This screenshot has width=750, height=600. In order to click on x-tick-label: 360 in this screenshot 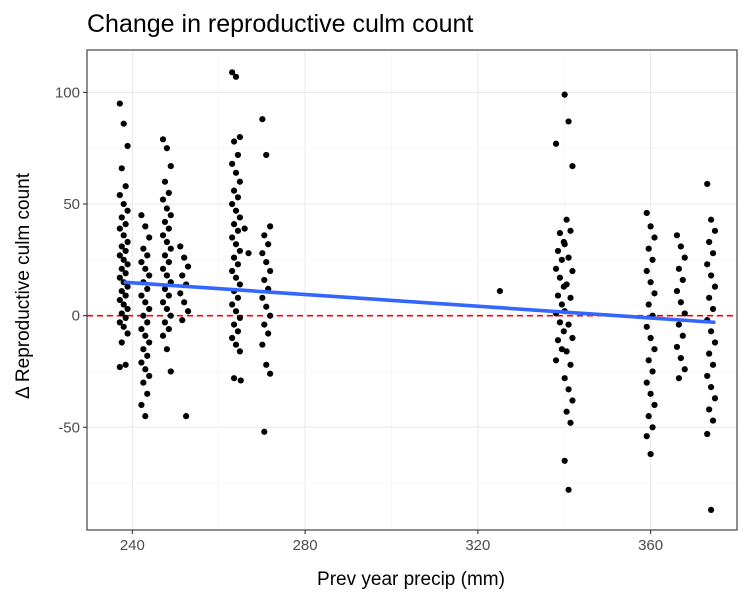, I will do `click(650, 545)`.